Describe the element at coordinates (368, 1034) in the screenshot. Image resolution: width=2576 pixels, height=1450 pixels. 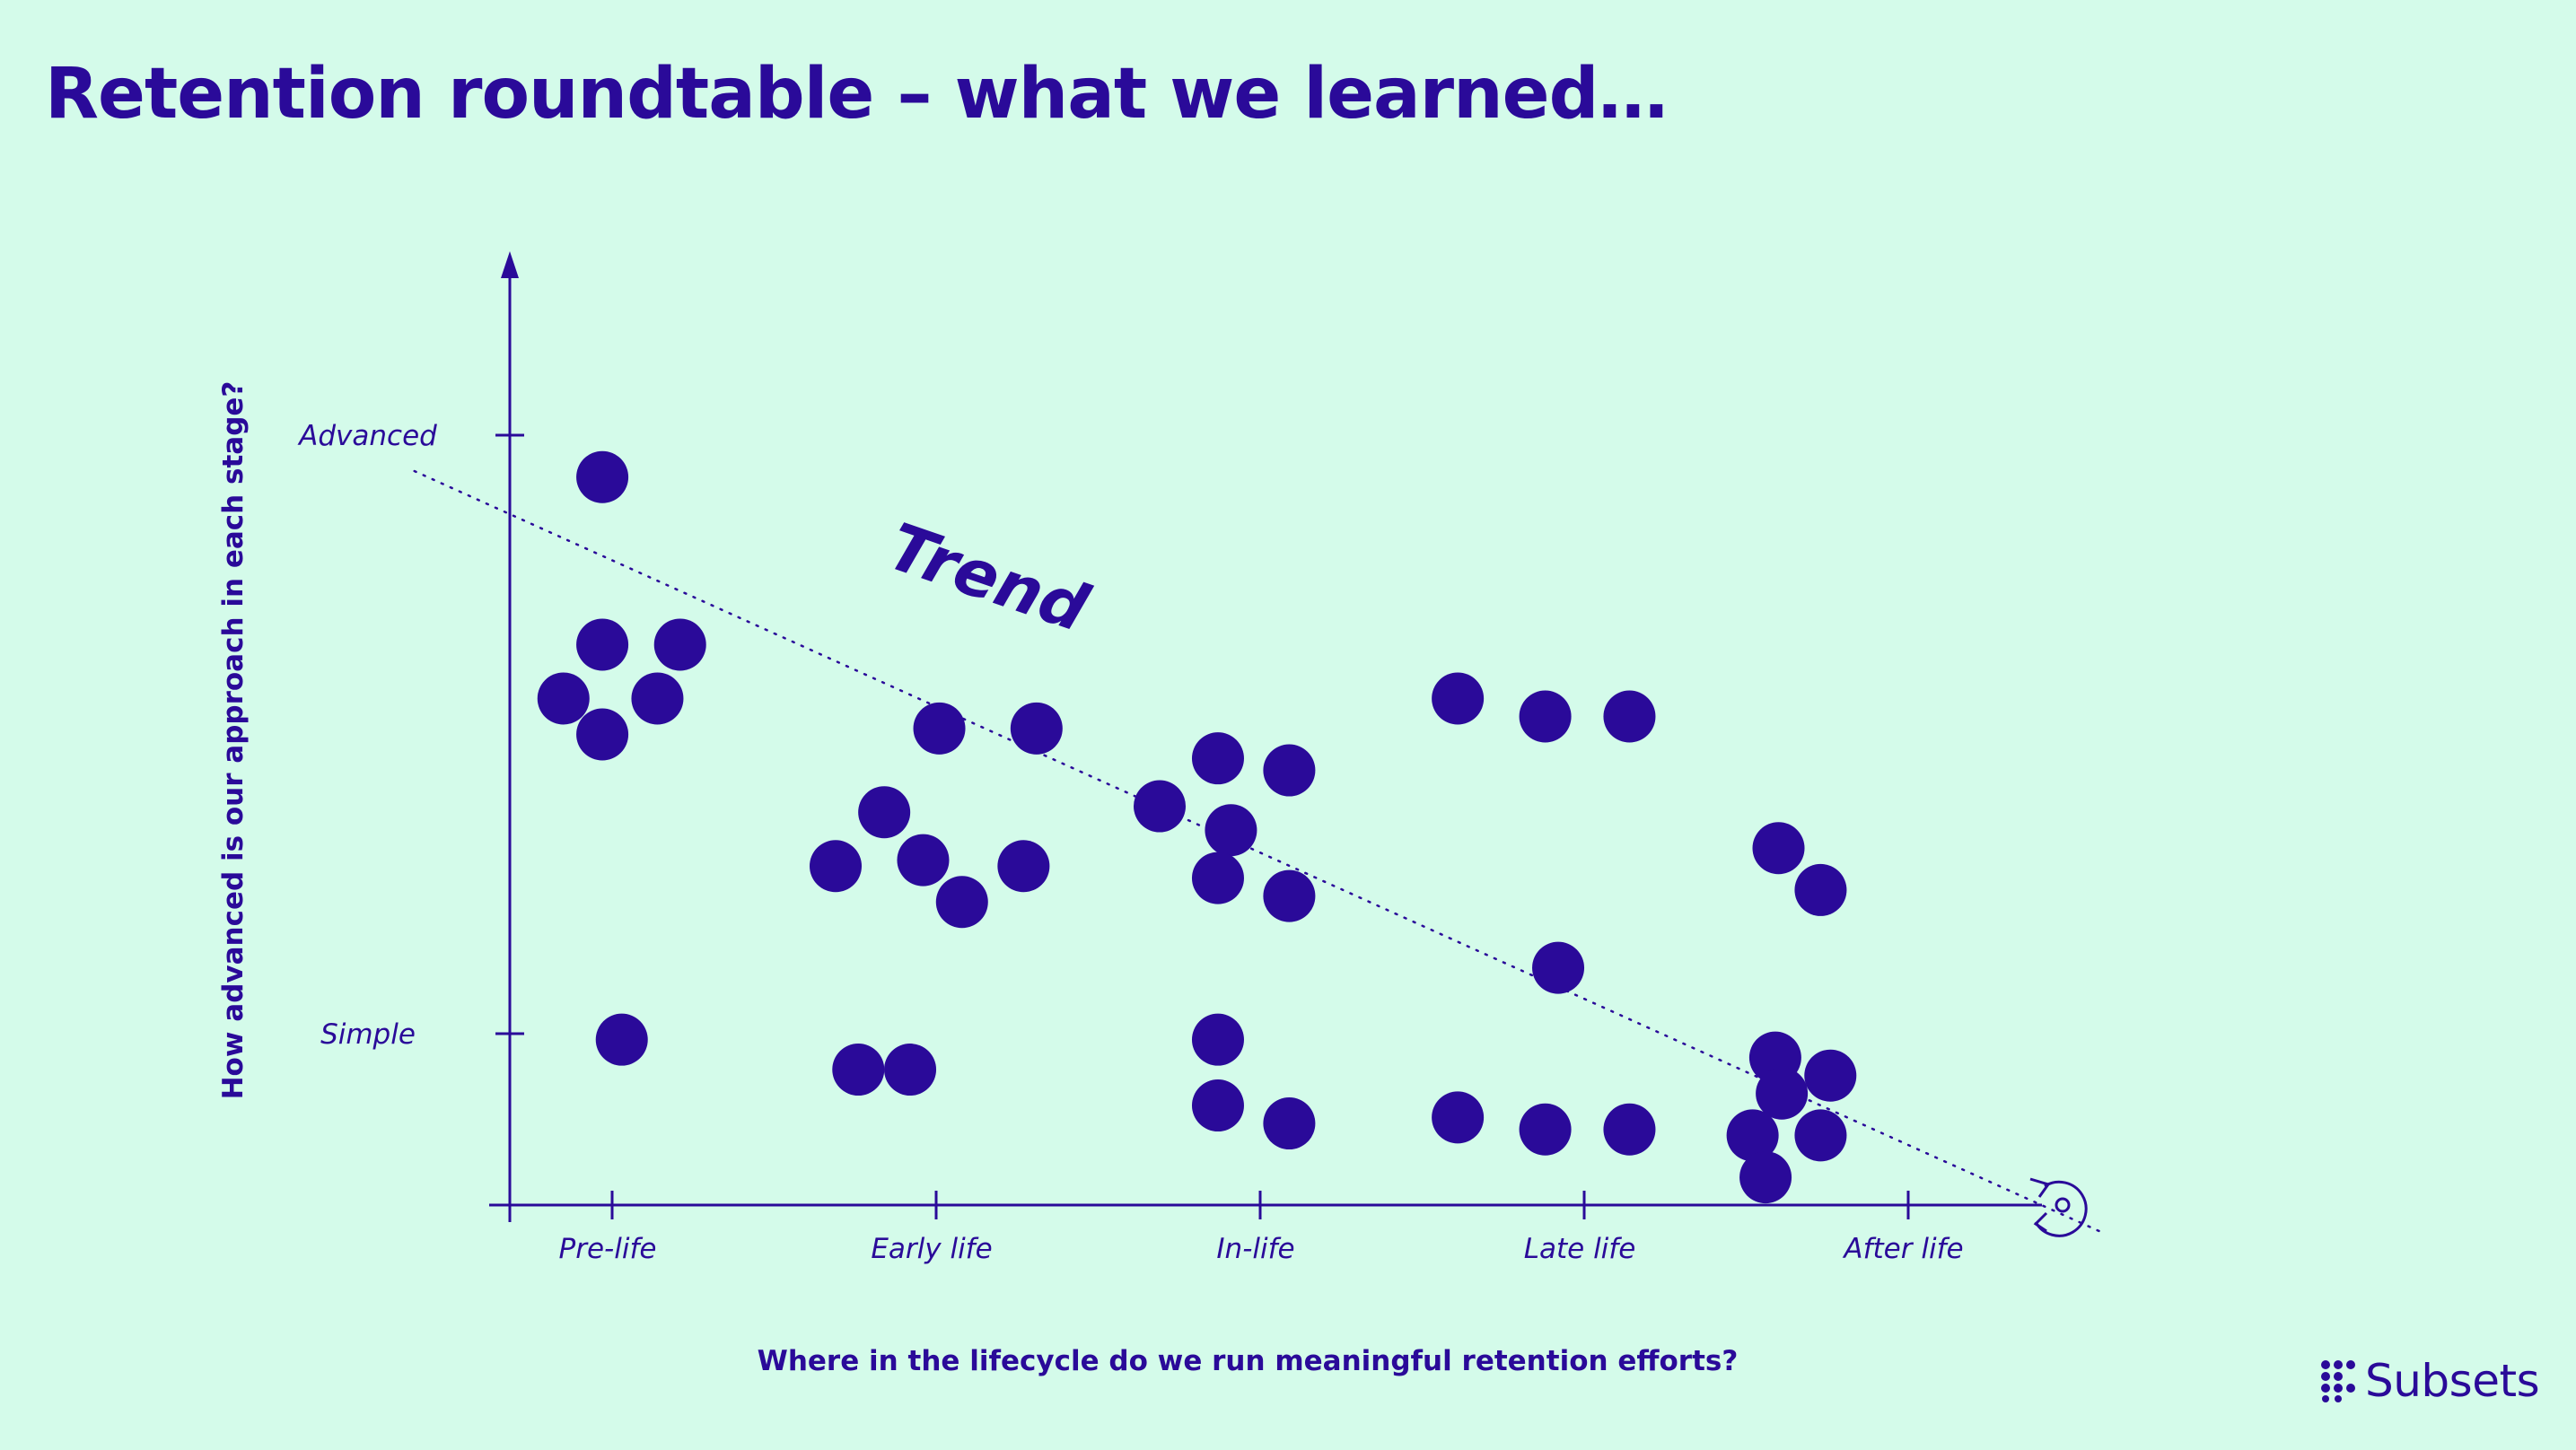
I see `y-tick-label: Simple` at that location.